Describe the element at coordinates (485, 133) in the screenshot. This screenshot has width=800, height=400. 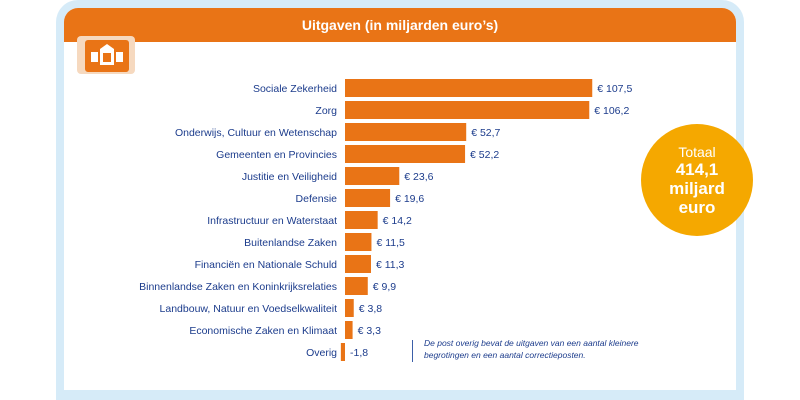
I see `value-label: € 52,7` at that location.